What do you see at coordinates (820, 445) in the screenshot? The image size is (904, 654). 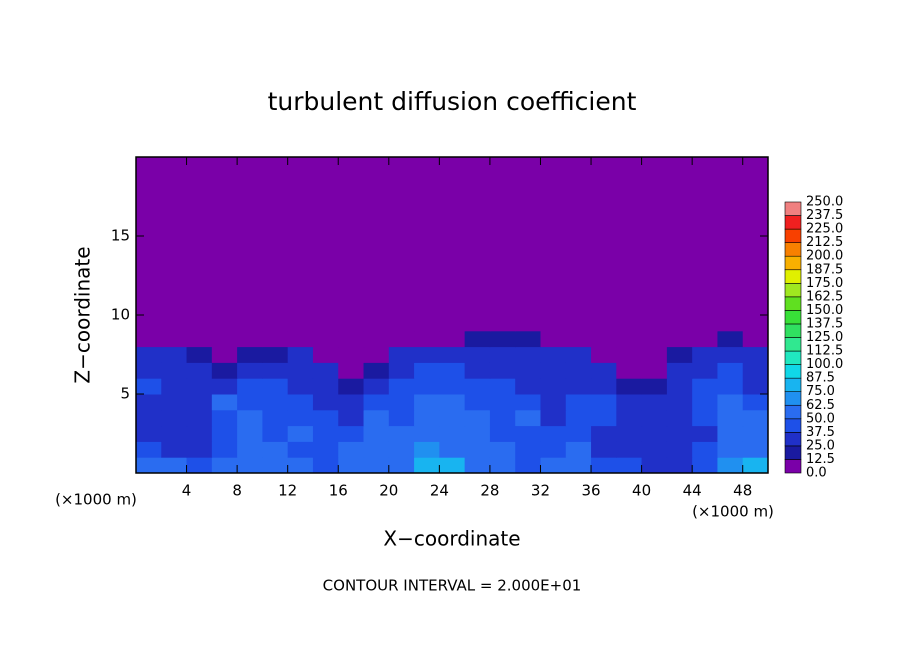 I see `colorbar-label: 25.0` at bounding box center [820, 445].